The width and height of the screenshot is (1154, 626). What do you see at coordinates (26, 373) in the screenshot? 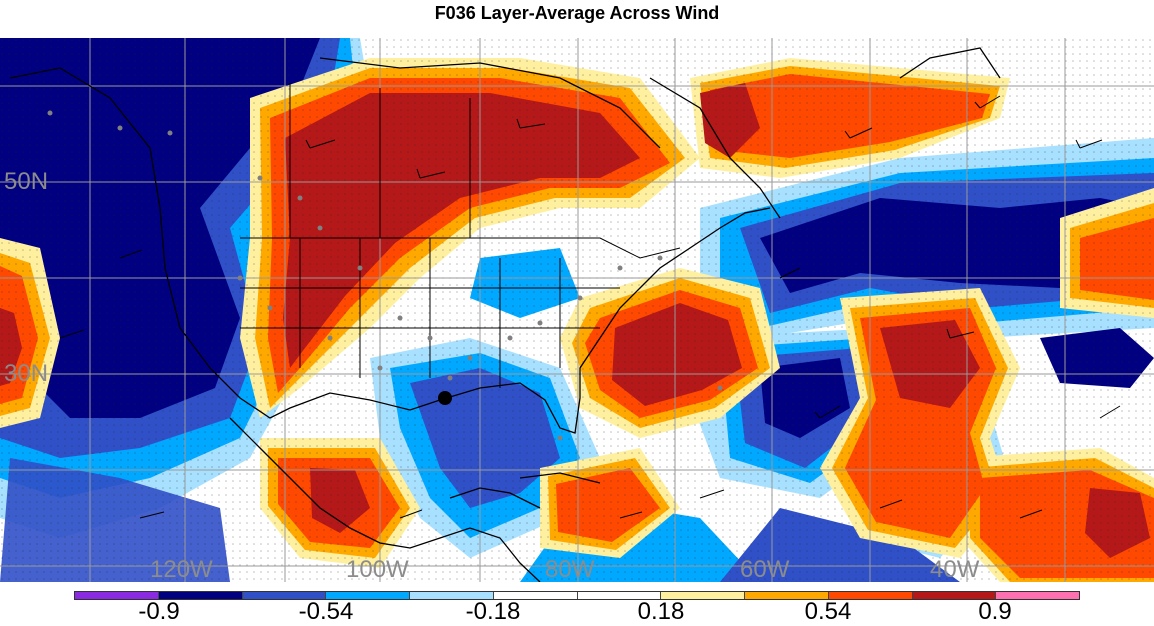
I see `lat-label-30n: 30N` at bounding box center [26, 373].